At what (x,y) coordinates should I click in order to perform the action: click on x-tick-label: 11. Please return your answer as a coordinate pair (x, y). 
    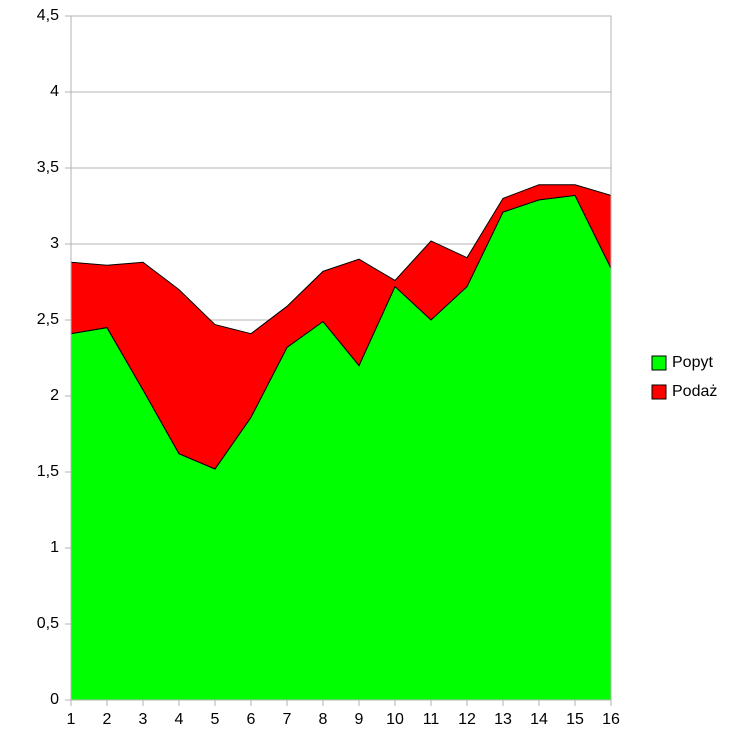
    Looking at the image, I should click on (431, 719).